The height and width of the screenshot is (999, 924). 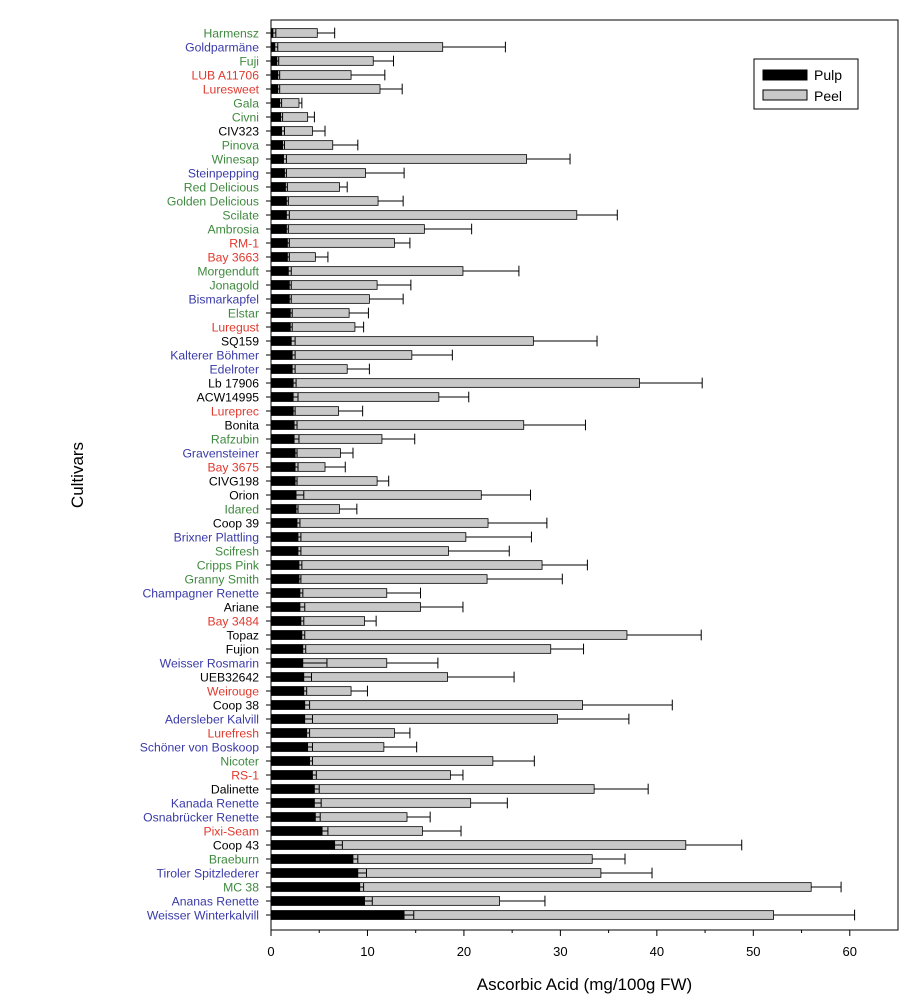 What do you see at coordinates (216, 901) in the screenshot?
I see `category-label-ananas-renette: Ananas Renette` at bounding box center [216, 901].